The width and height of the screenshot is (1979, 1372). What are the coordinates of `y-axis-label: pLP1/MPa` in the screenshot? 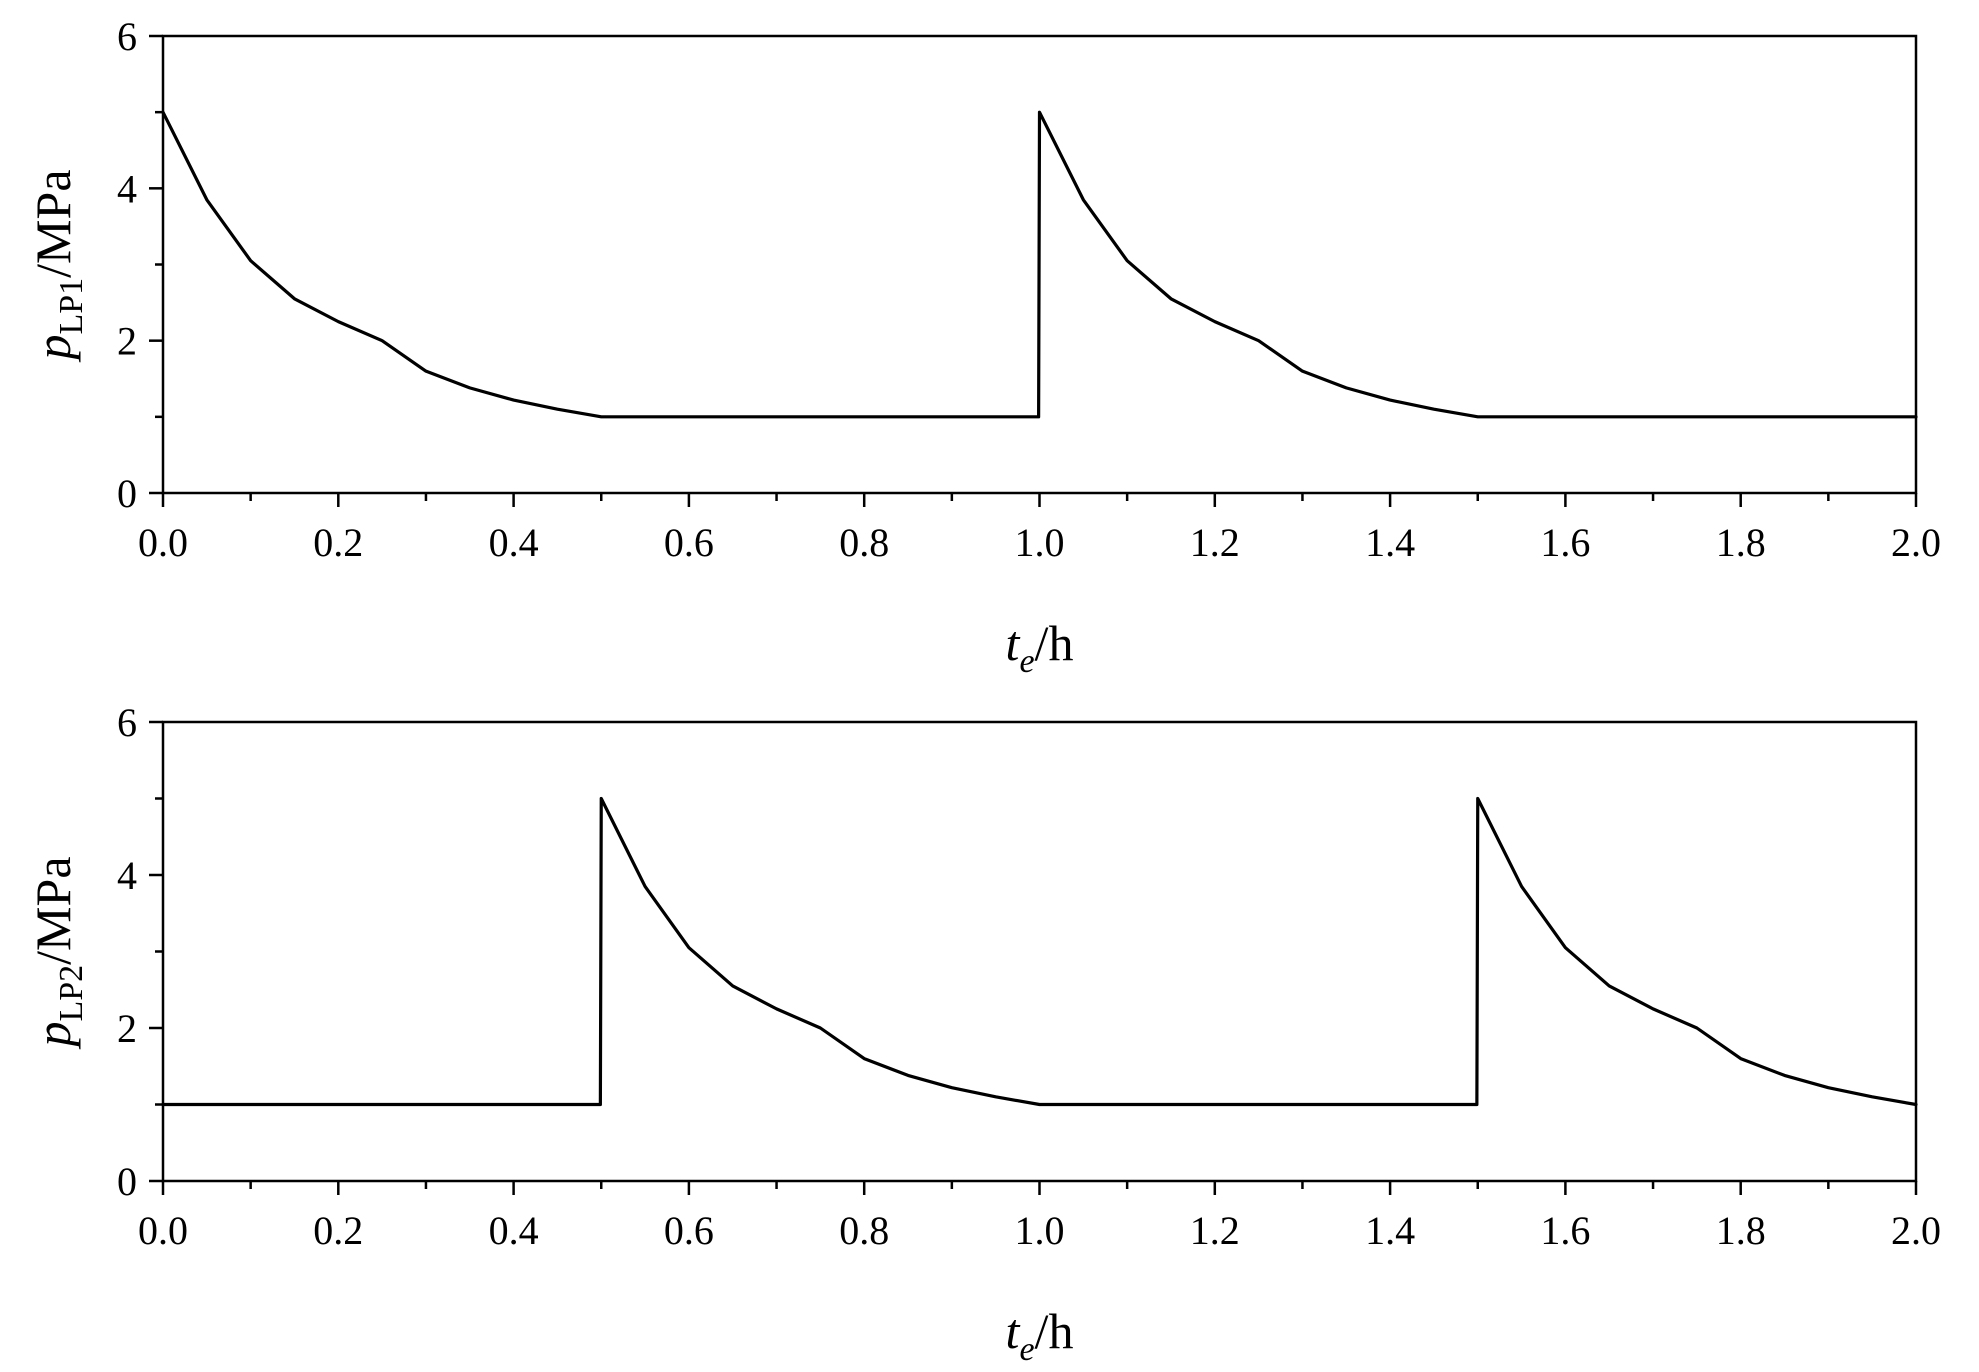 It's located at (57, 265).